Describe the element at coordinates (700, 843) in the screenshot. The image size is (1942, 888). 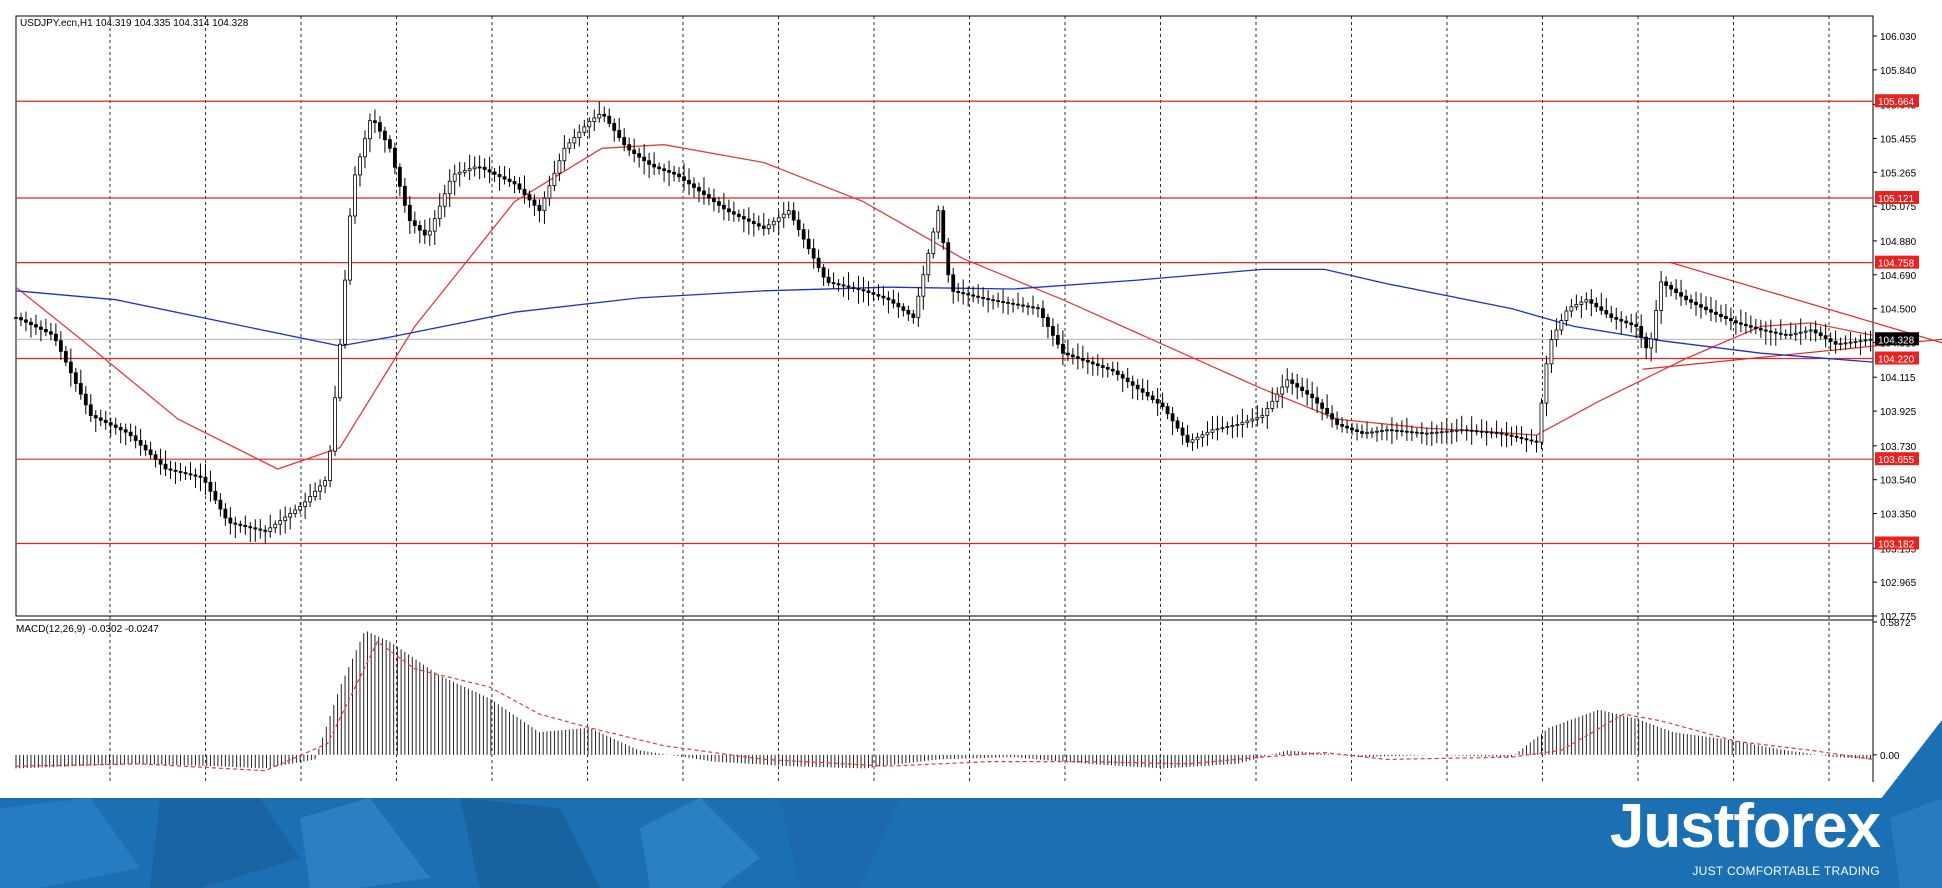
I see `banner-shape` at that location.